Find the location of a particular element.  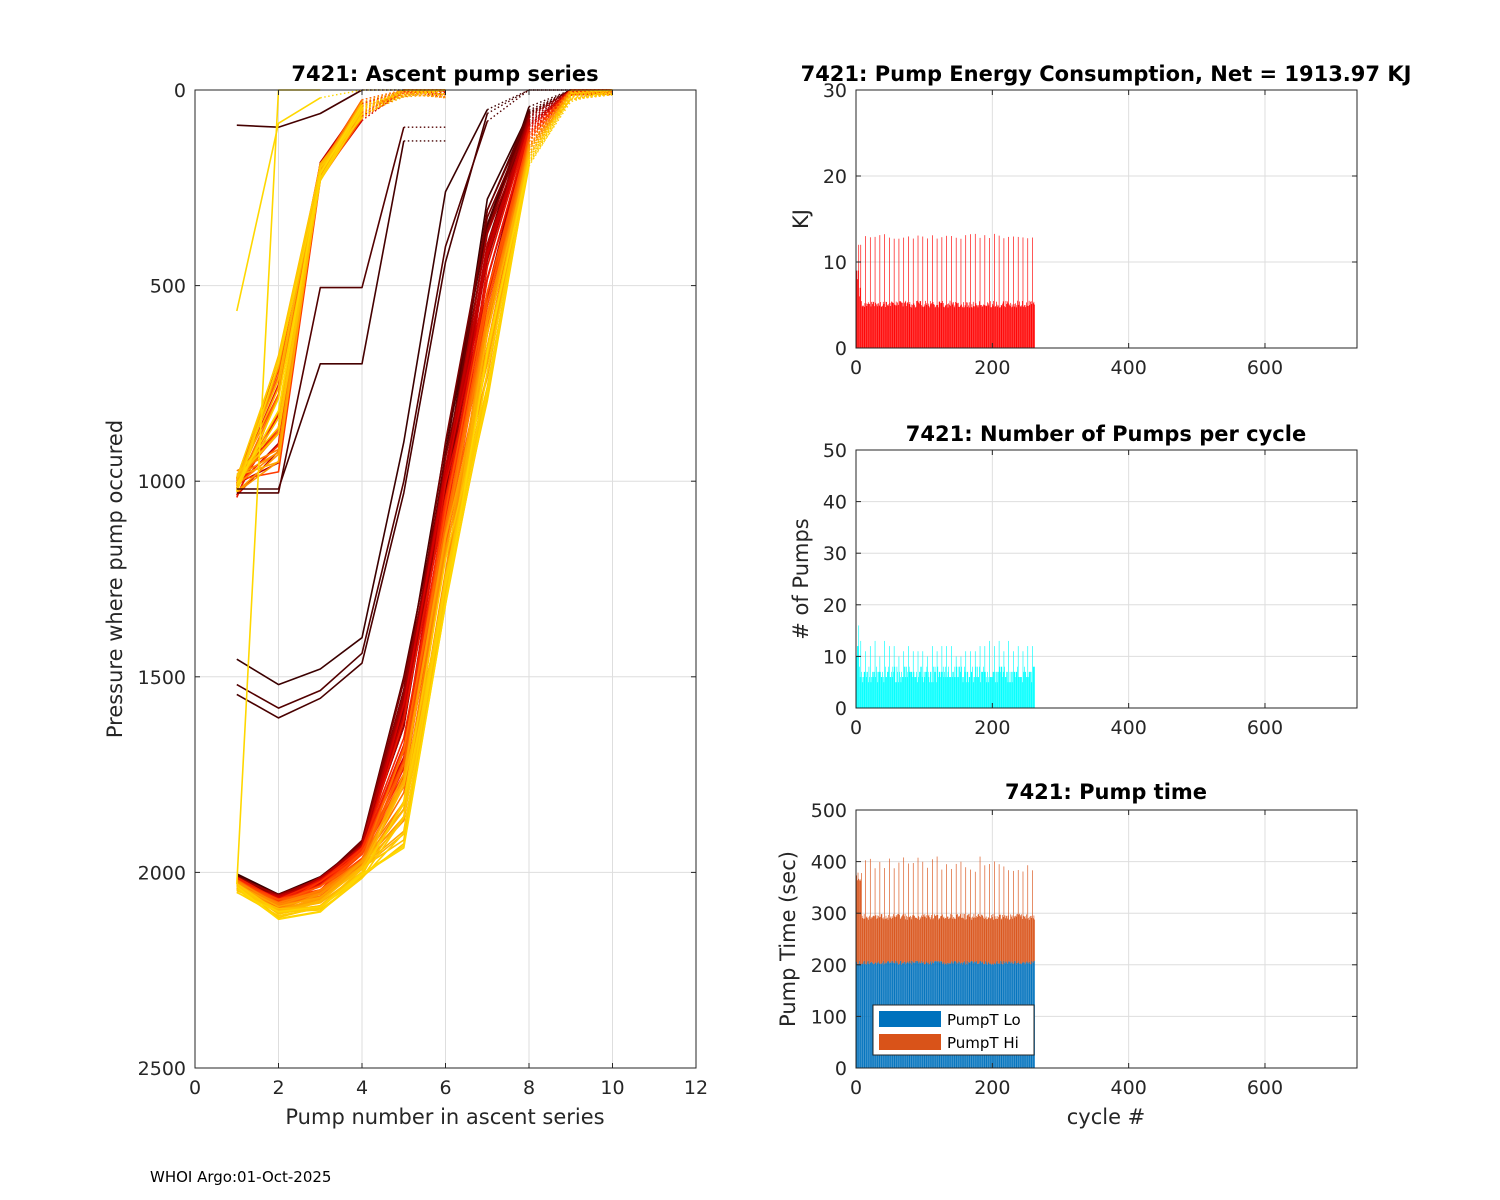

pumps-ytick-label: 30 is located at coordinates (835, 554).